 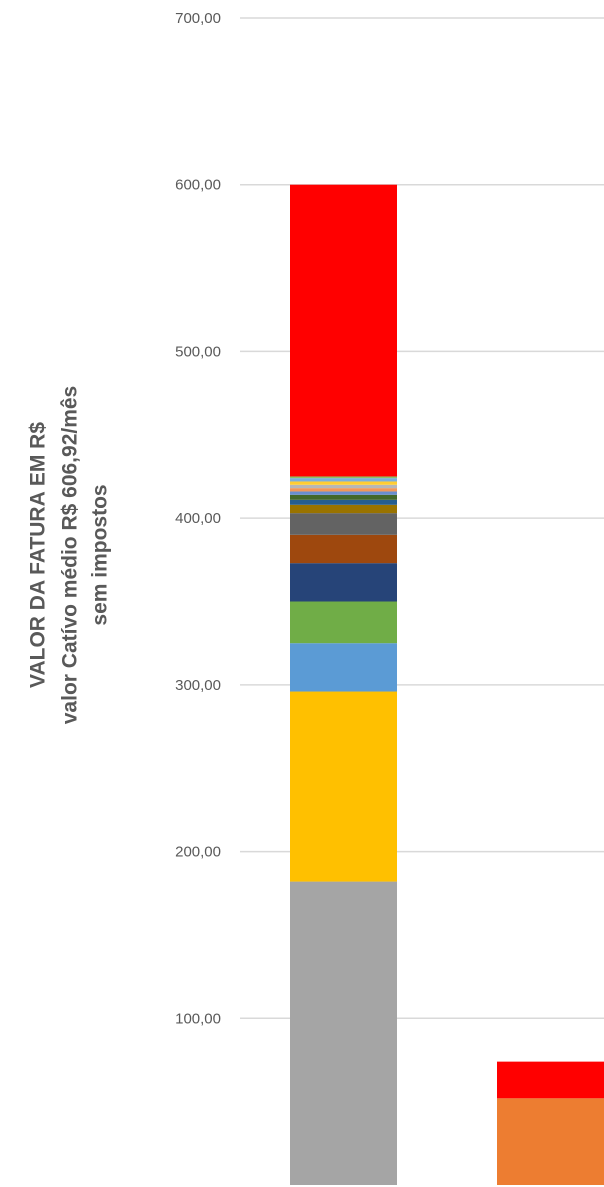 I want to click on y-tick-label: 400,00, so click(x=198, y=518).